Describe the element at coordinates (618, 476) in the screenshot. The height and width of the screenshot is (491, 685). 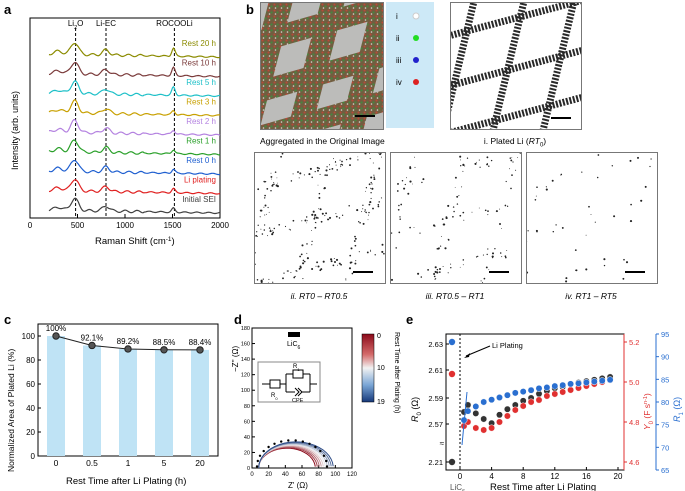
I see `e-xtick-label: 20` at that location.